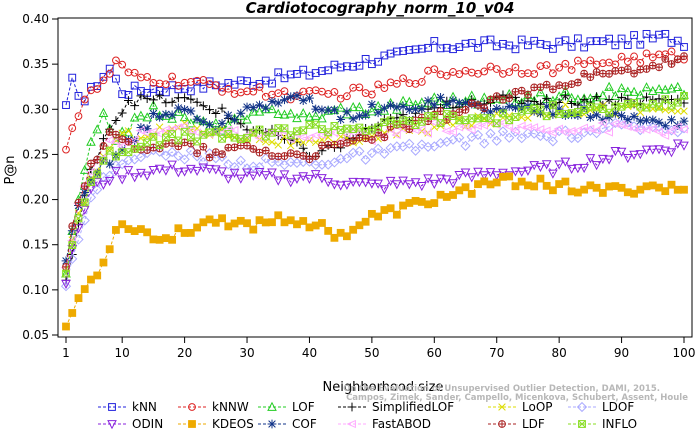 This screenshot has width=699, height=434. What do you see at coordinates (35, 64) in the screenshot?
I see `y-tick-label: 0.35` at bounding box center [35, 64].